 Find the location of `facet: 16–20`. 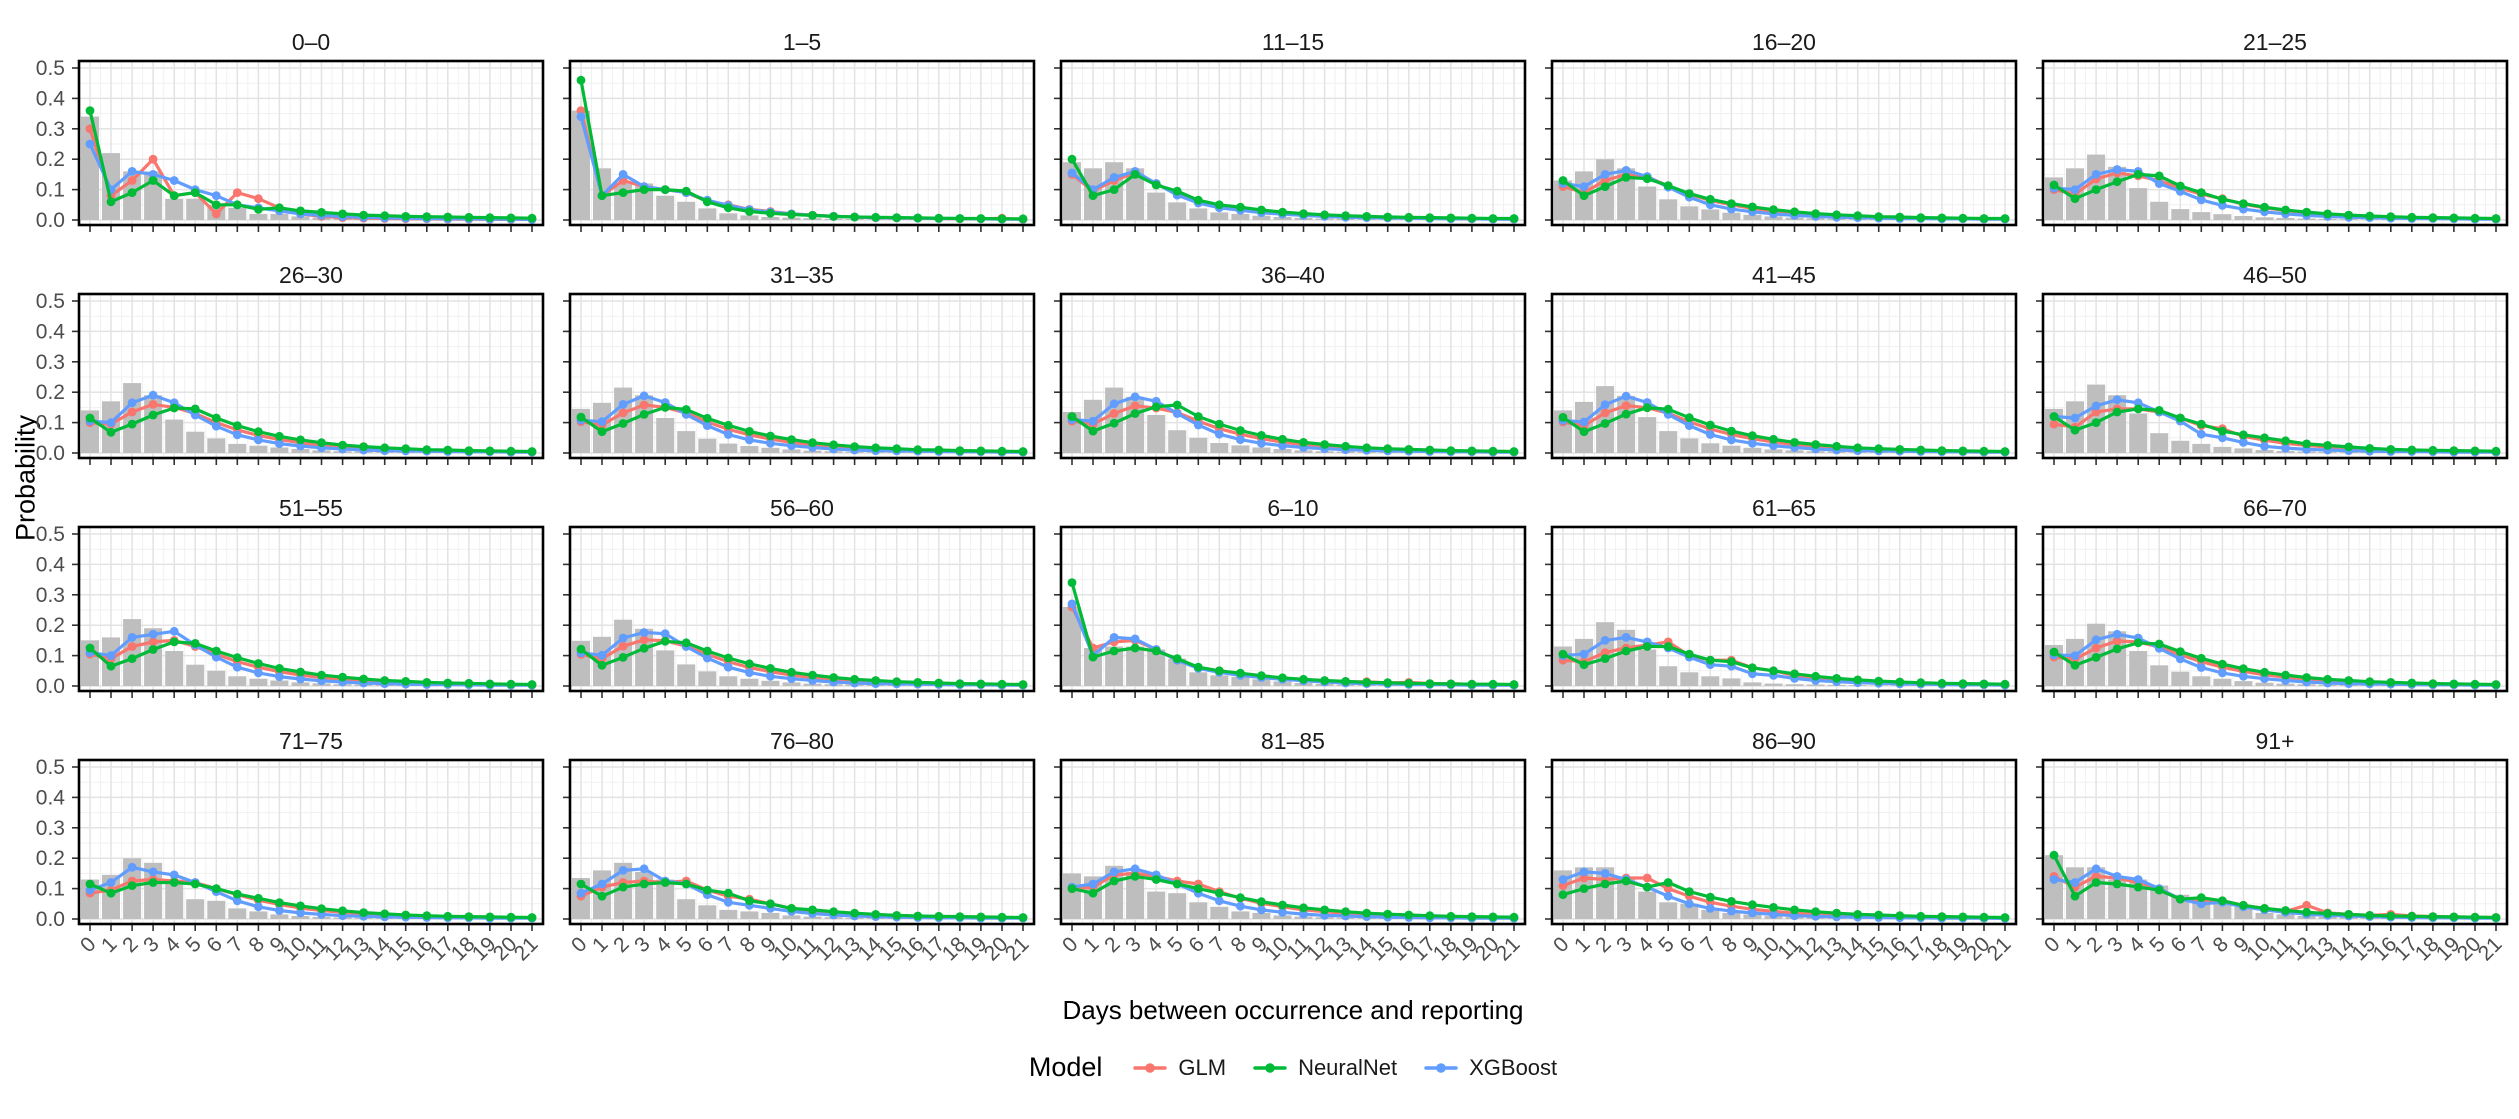

facet: 16–20 is located at coordinates (1781, 130).